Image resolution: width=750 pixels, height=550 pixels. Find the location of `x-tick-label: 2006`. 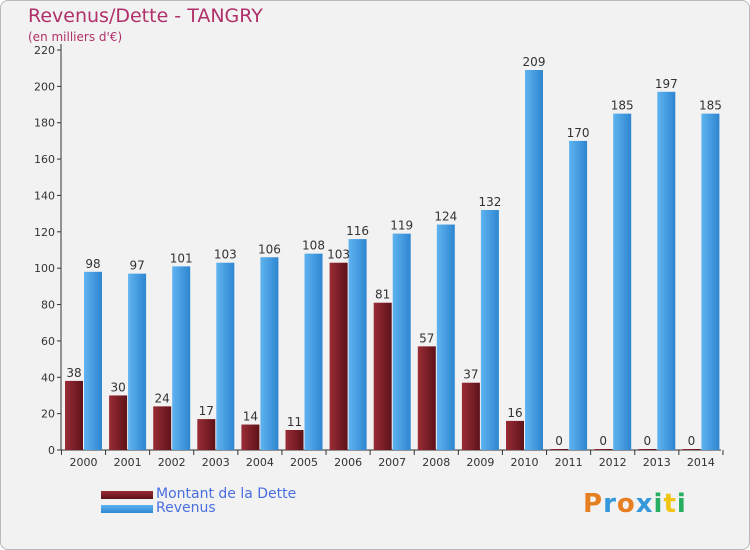

x-tick-label: 2006 is located at coordinates (348, 462).